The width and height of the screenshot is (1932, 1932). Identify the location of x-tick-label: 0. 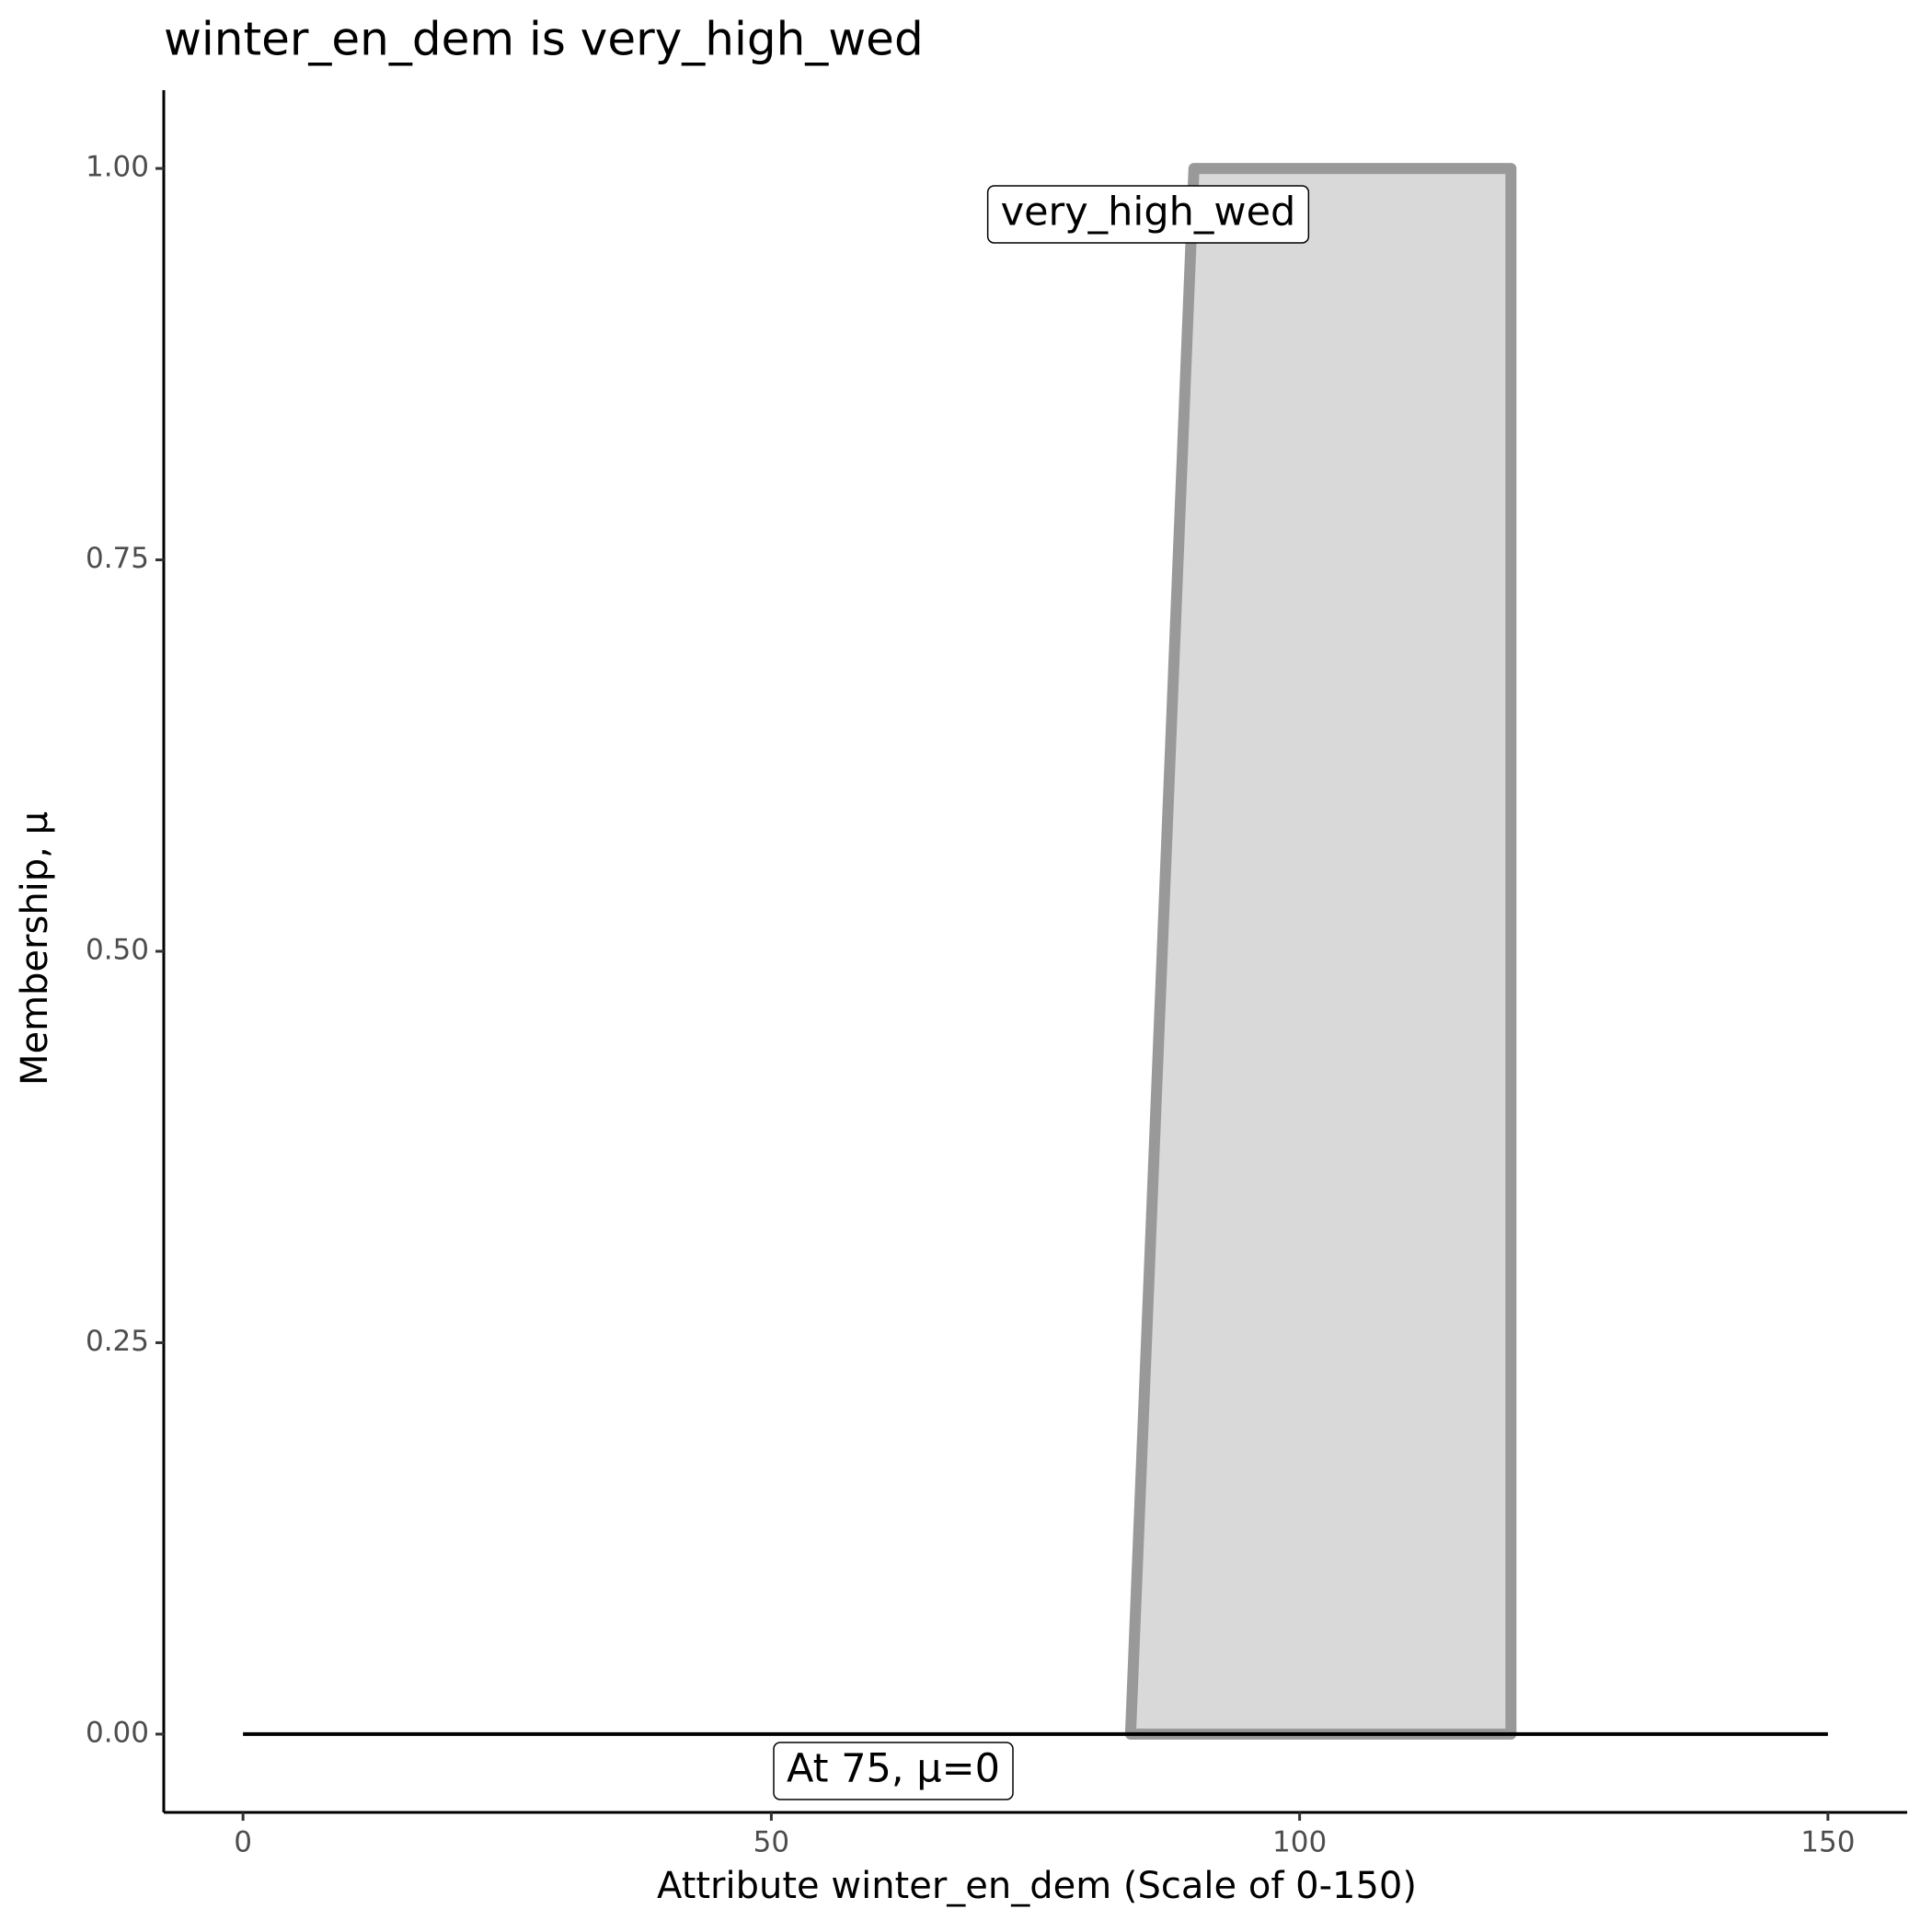
(243, 1842).